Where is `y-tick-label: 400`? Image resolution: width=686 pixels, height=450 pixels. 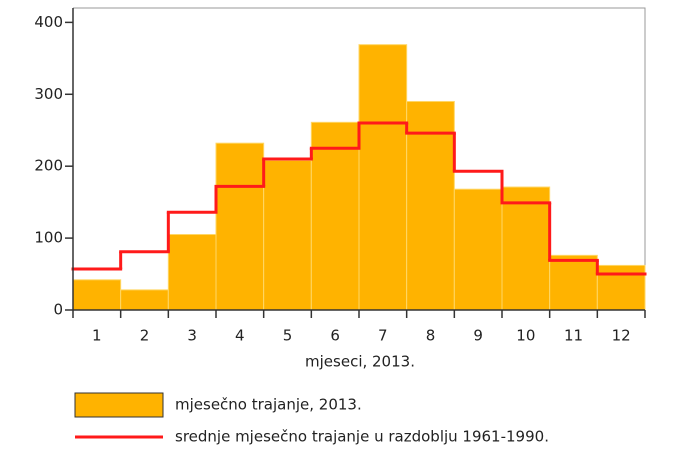
y-tick-label: 400 is located at coordinates (48, 22).